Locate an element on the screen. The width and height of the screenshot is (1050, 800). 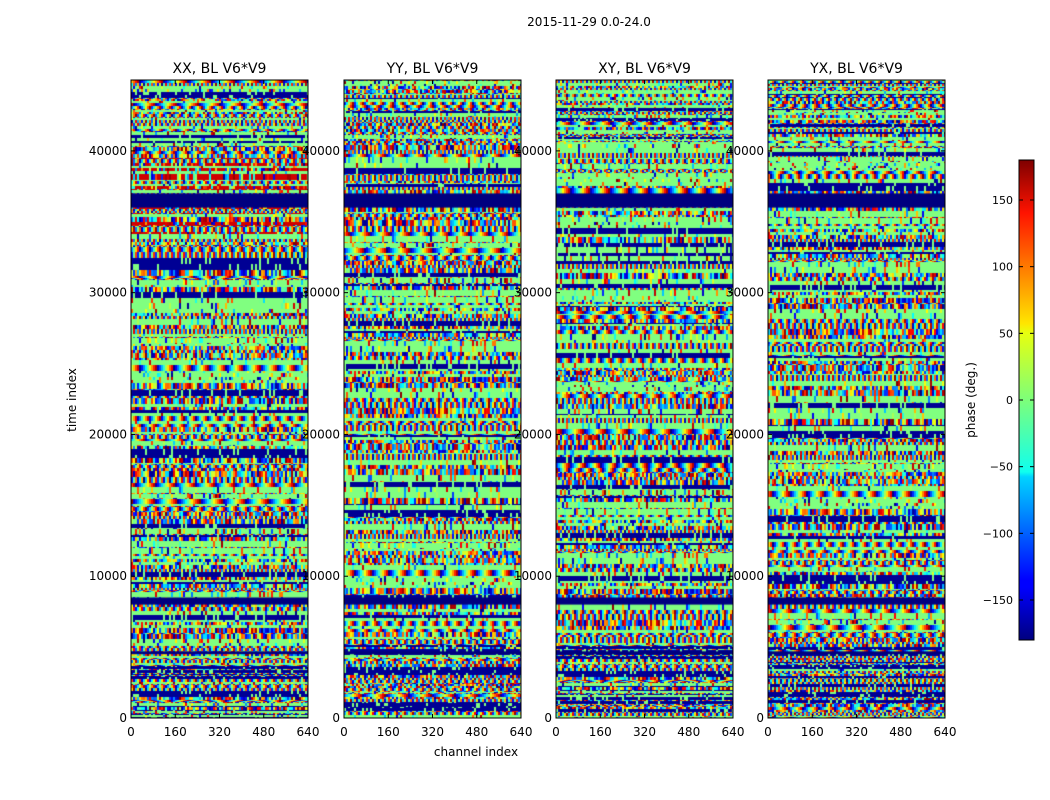
colorbar: −150 −100 −50 0 50 100 150 phase (deg.) is located at coordinates (999, 400).